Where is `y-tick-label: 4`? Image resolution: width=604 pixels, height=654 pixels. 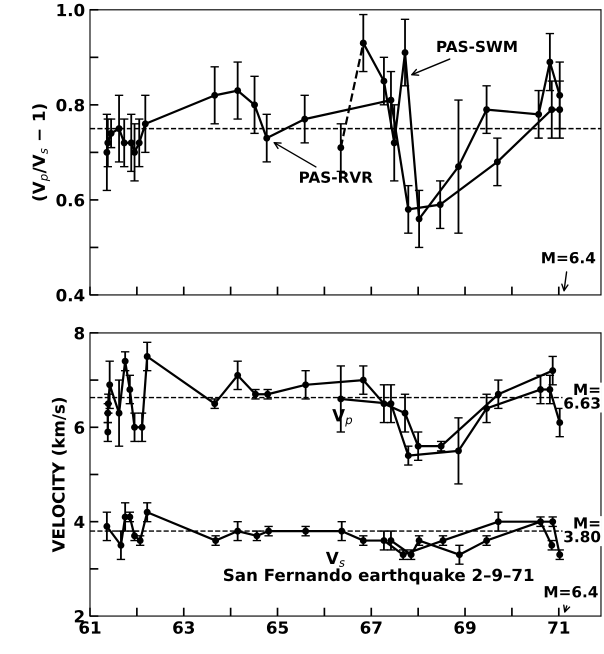 y-tick-label: 4 is located at coordinates (79, 522).